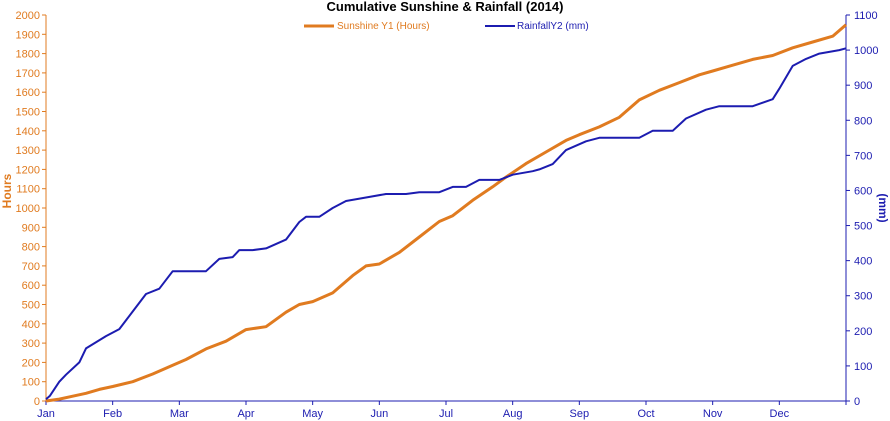  Describe the element at coordinates (31, 286) in the screenshot. I see `y1-tick-label: 600` at that location.